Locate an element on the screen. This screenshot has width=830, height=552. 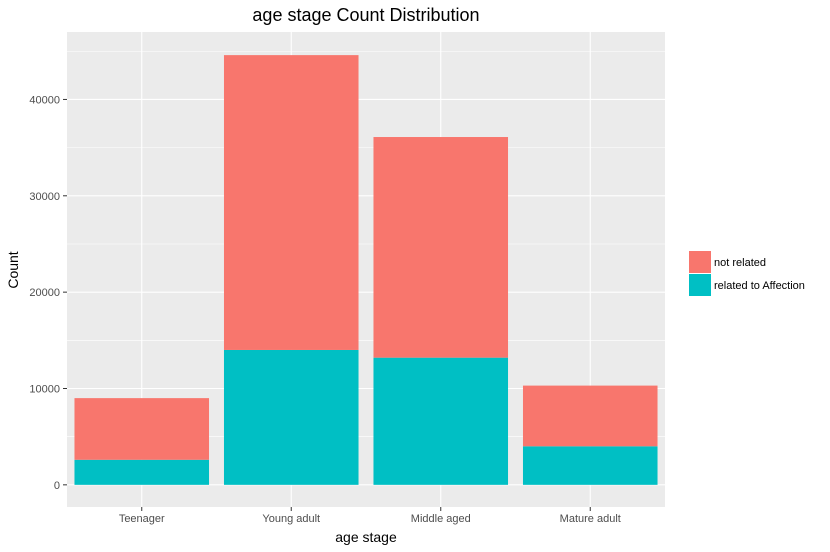
chart-title: age stage Count Distribution is located at coordinates (365, 15).